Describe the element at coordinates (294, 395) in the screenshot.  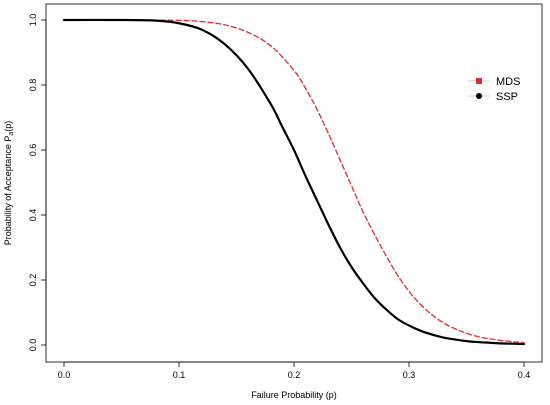
I see `x-axis-title: Failure Probability (p)` at that location.